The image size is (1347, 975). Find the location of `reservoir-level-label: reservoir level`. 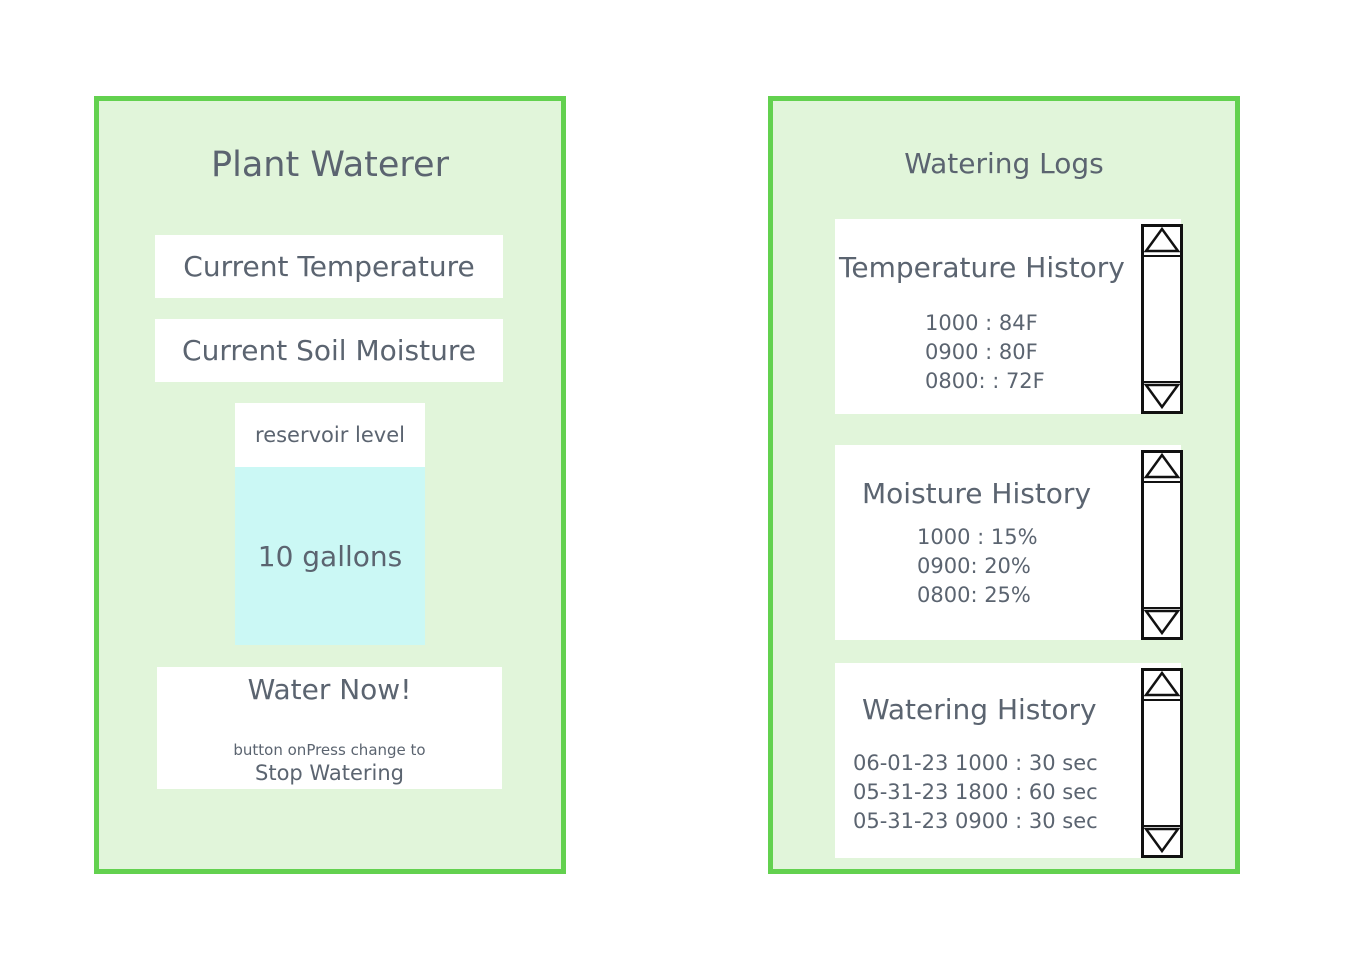

reservoir-level-label: reservoir level is located at coordinates (330, 435).